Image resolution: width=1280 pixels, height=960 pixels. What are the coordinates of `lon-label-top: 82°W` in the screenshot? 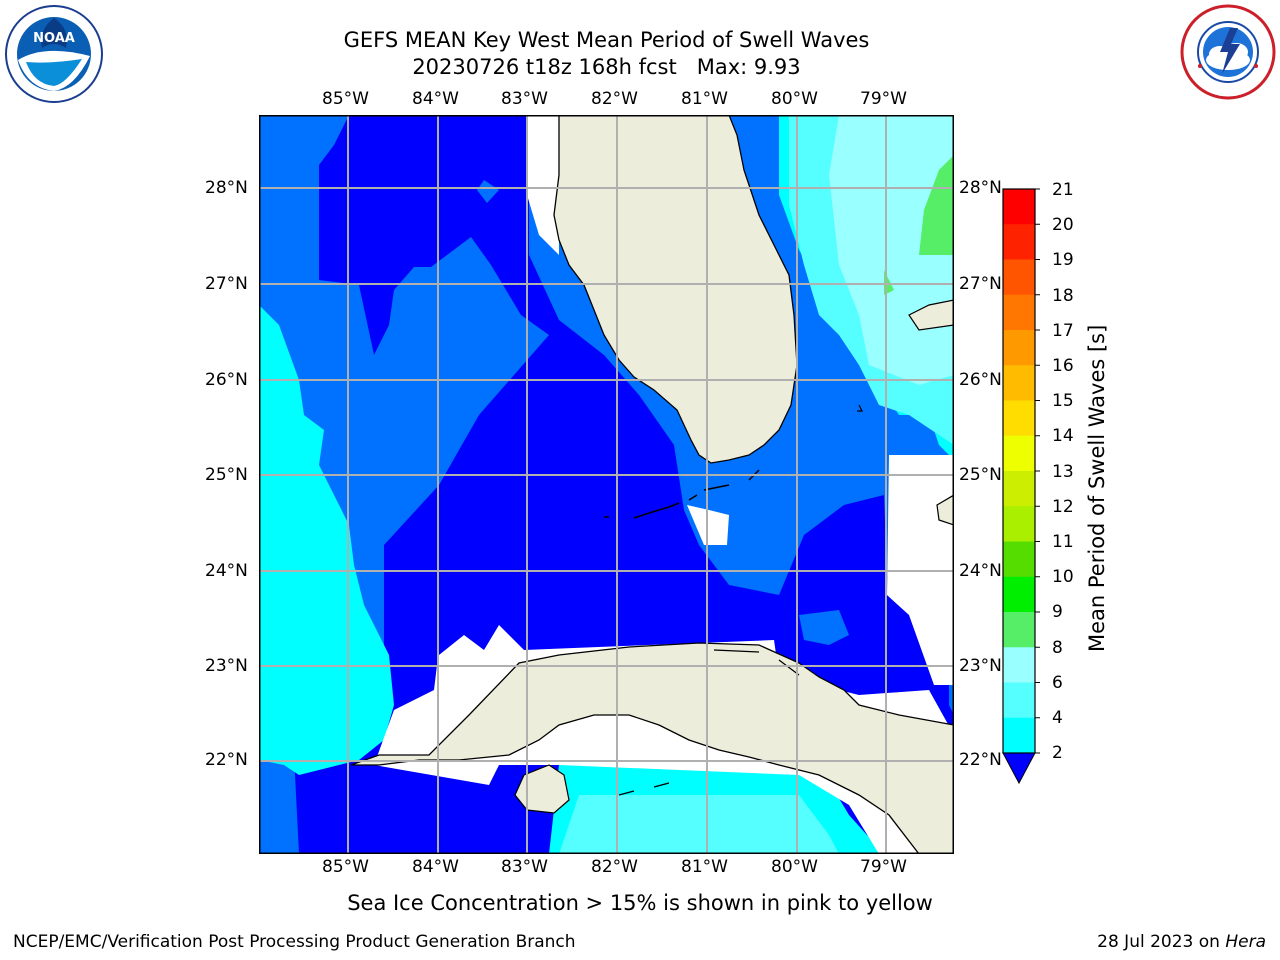 It's located at (614, 99).